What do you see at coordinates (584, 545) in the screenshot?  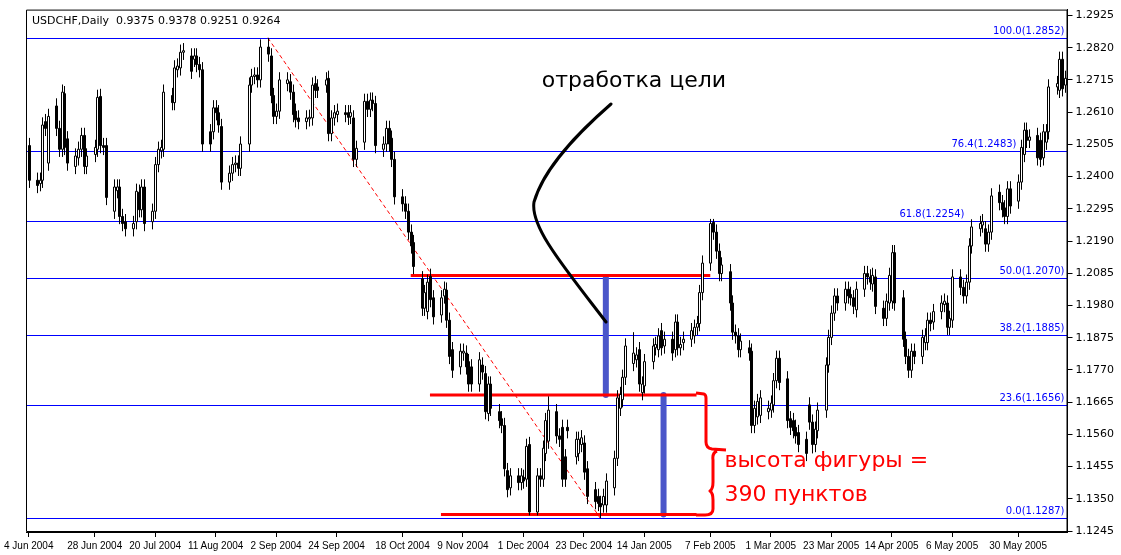 I see `x-tick-label: 23 Dec 2004` at bounding box center [584, 545].